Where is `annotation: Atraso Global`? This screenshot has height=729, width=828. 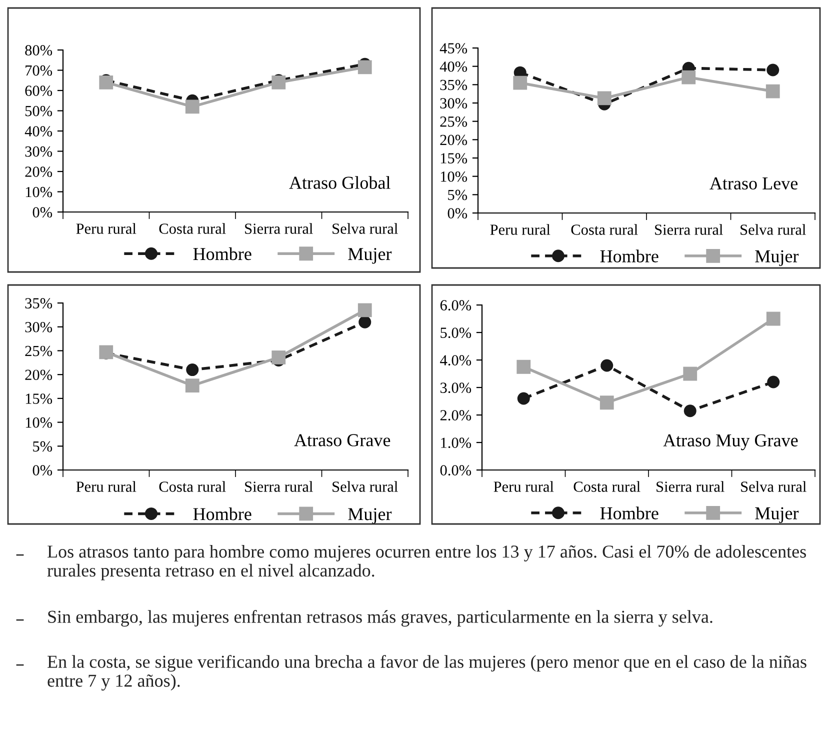 annotation: Atraso Global is located at coordinates (339, 182).